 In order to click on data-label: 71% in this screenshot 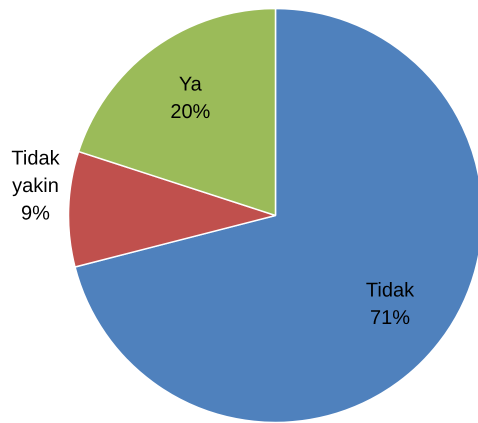, I will do `click(390, 318)`.